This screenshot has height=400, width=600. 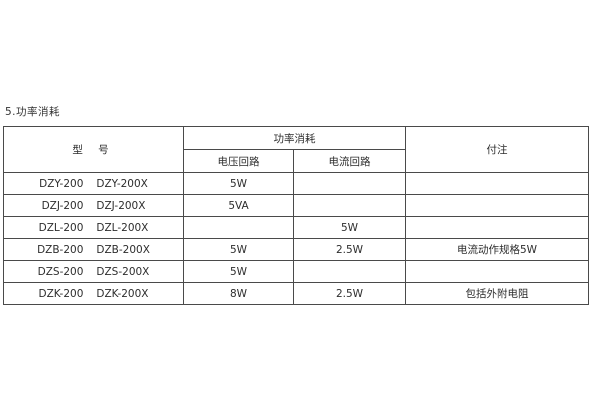 I want to click on model-pair: DZS-200 DZS-200X, so click(x=94, y=271).